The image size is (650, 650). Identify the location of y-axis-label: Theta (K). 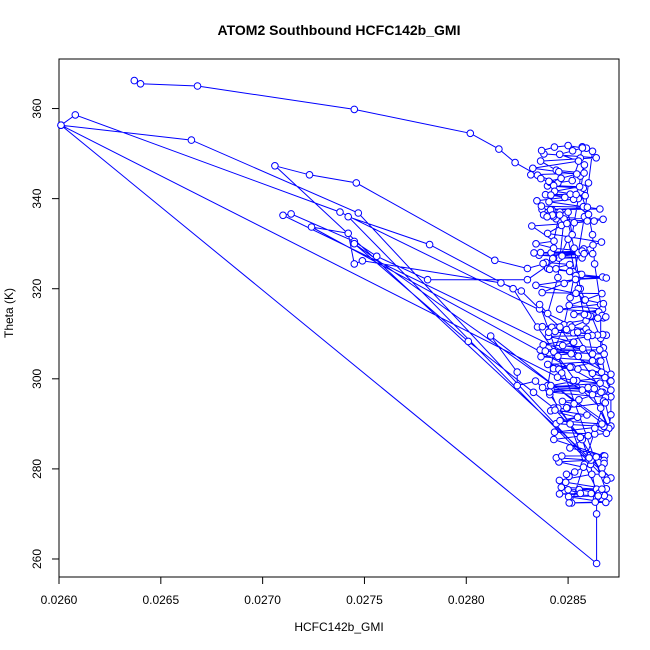
(9, 313).